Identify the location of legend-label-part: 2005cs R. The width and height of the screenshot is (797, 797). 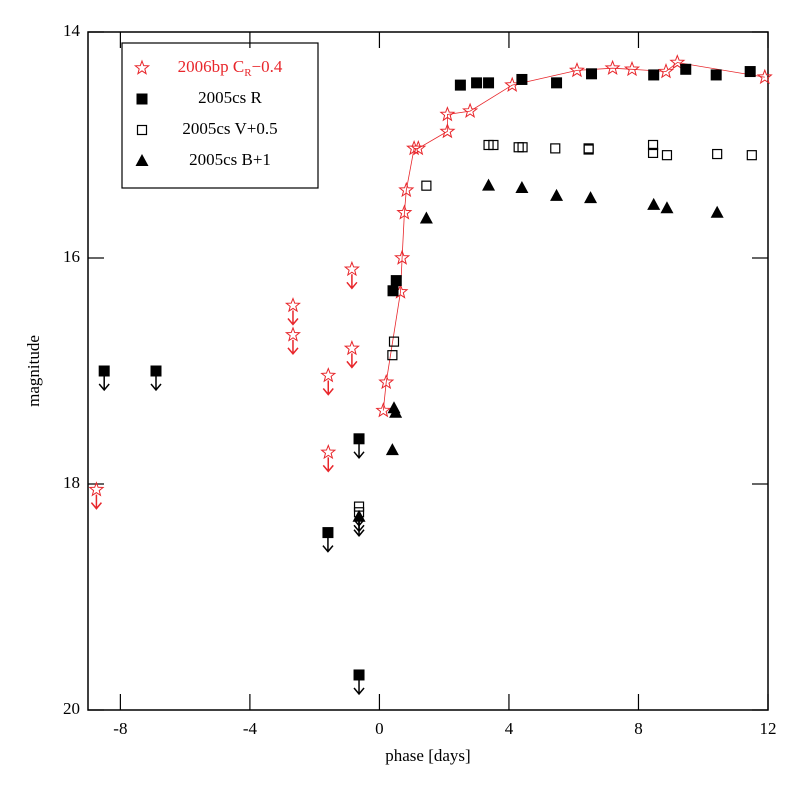
(230, 97).